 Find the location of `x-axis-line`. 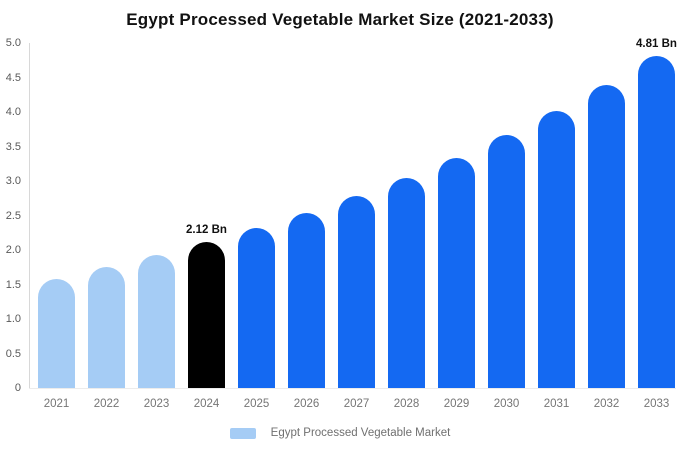

x-axis-line is located at coordinates (352, 388).